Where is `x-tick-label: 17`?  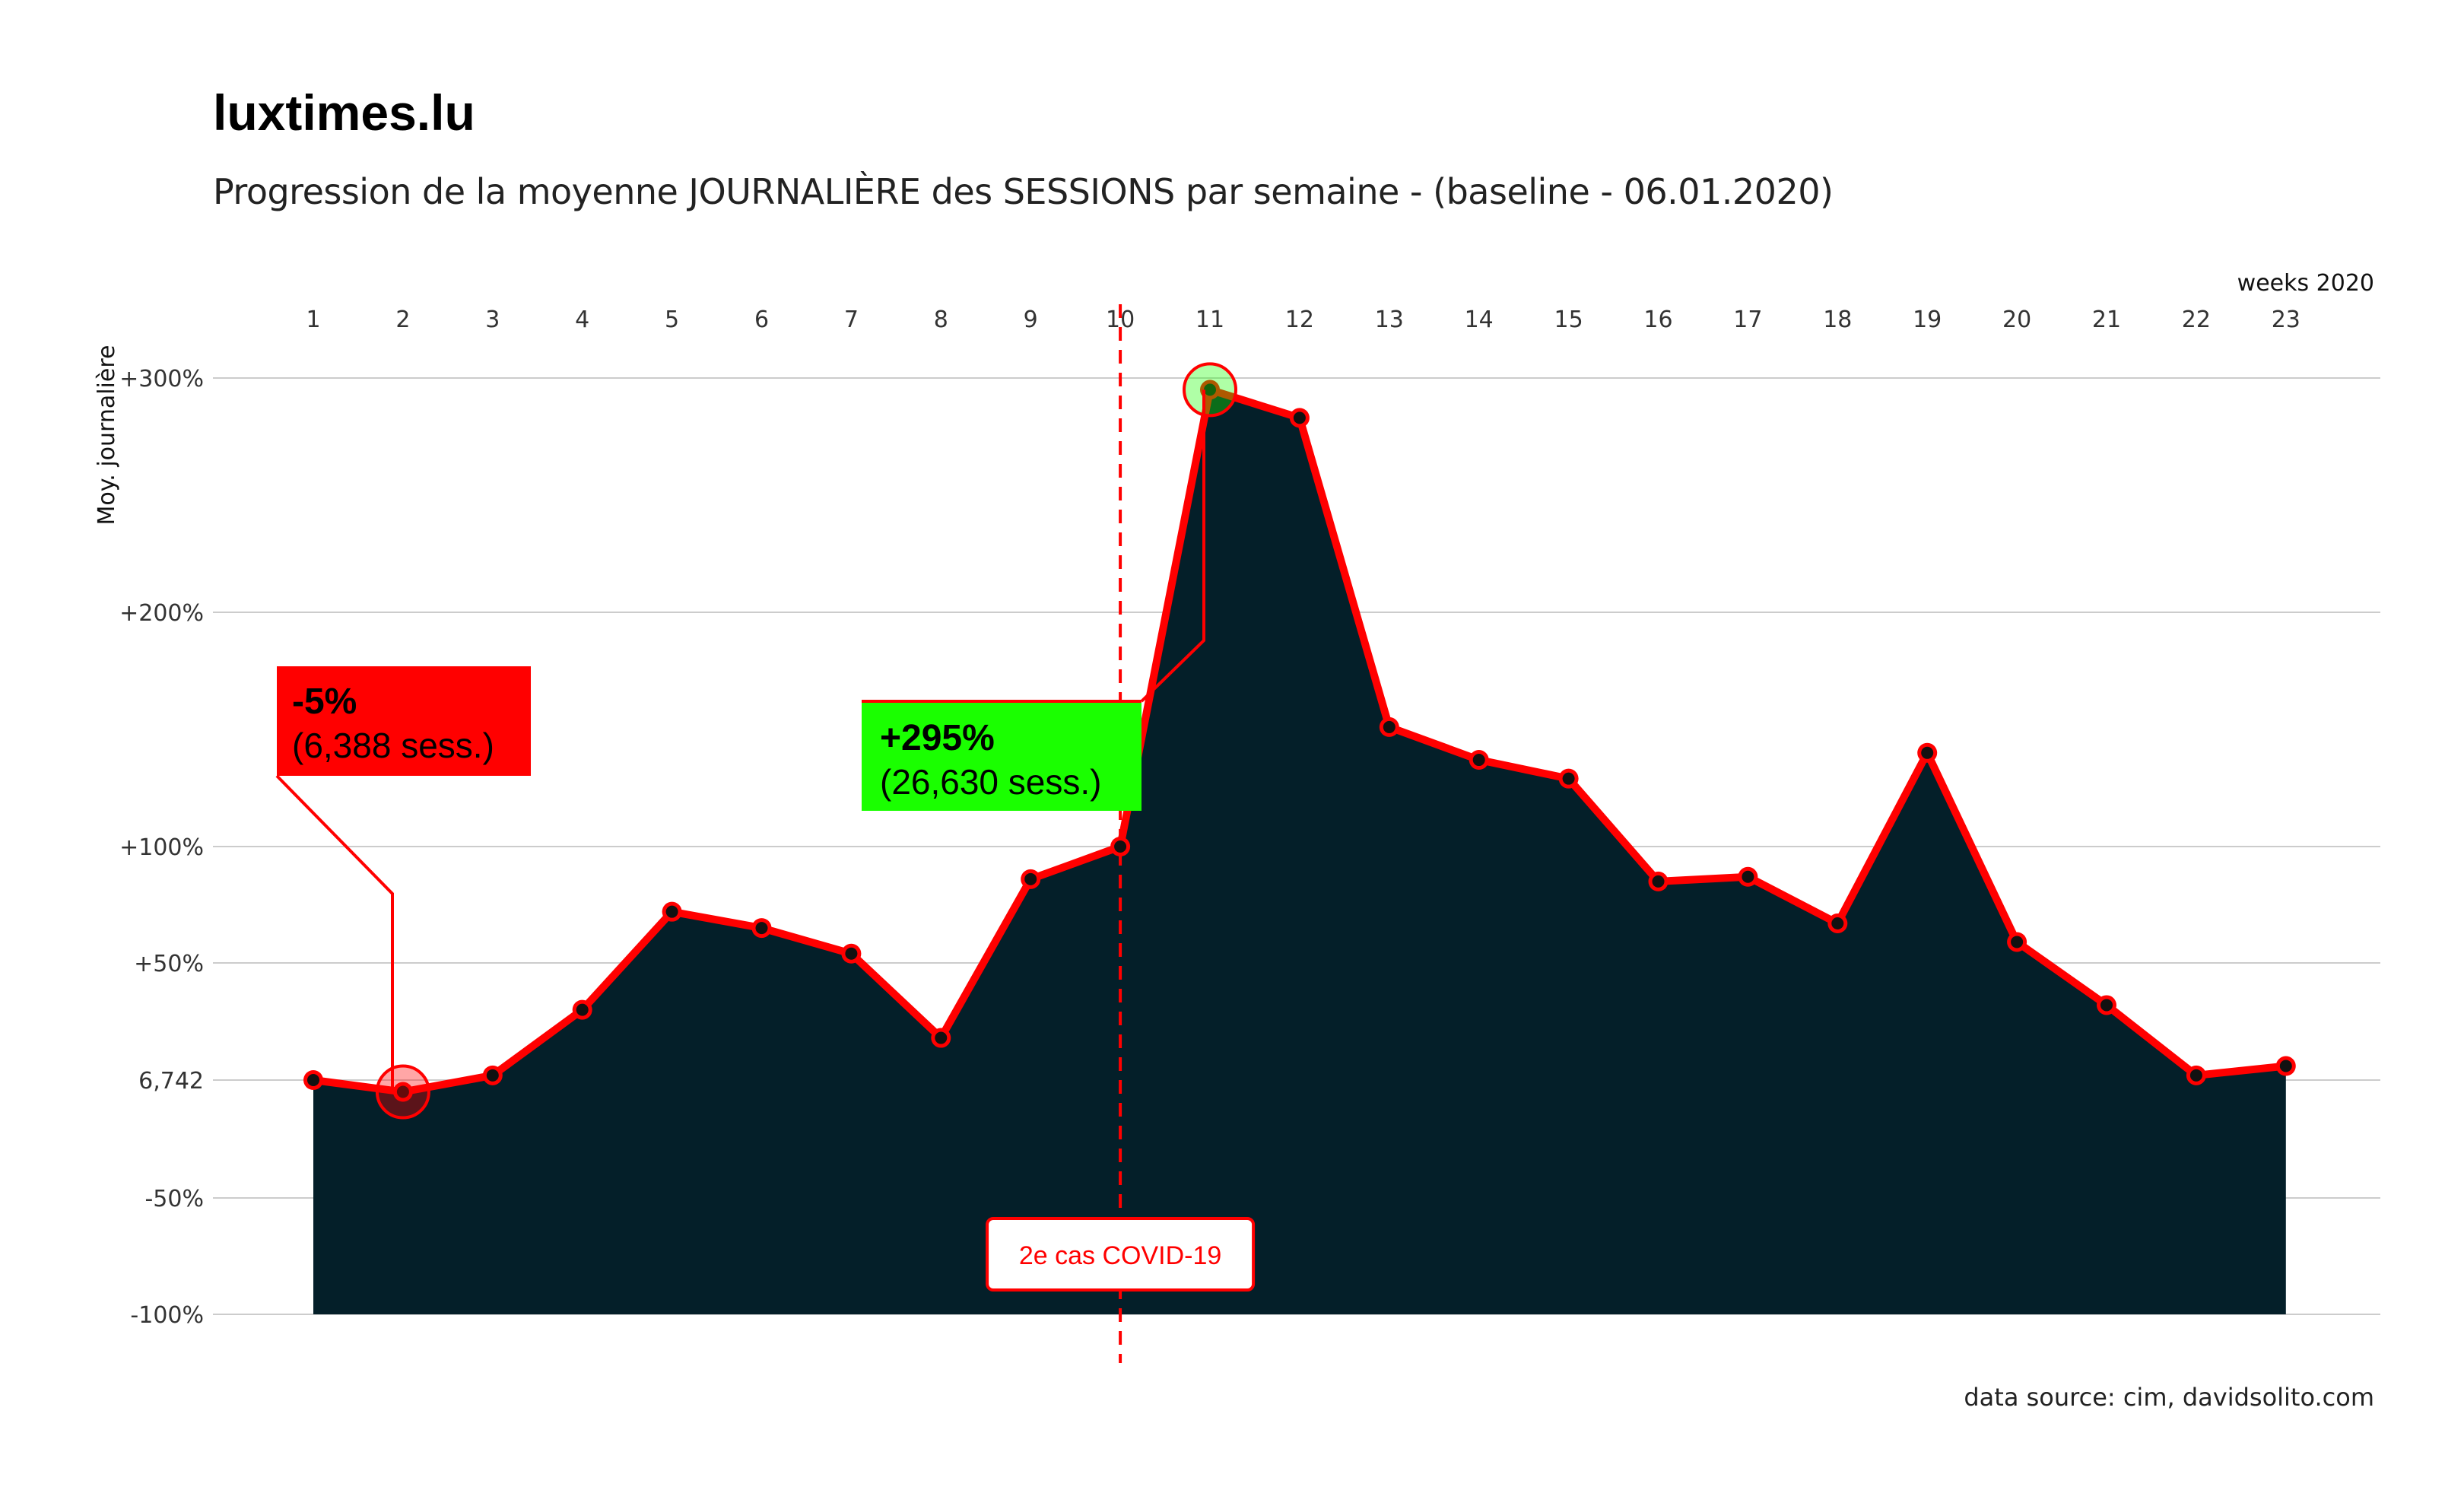
x-tick-label: 17 is located at coordinates (1747, 320).